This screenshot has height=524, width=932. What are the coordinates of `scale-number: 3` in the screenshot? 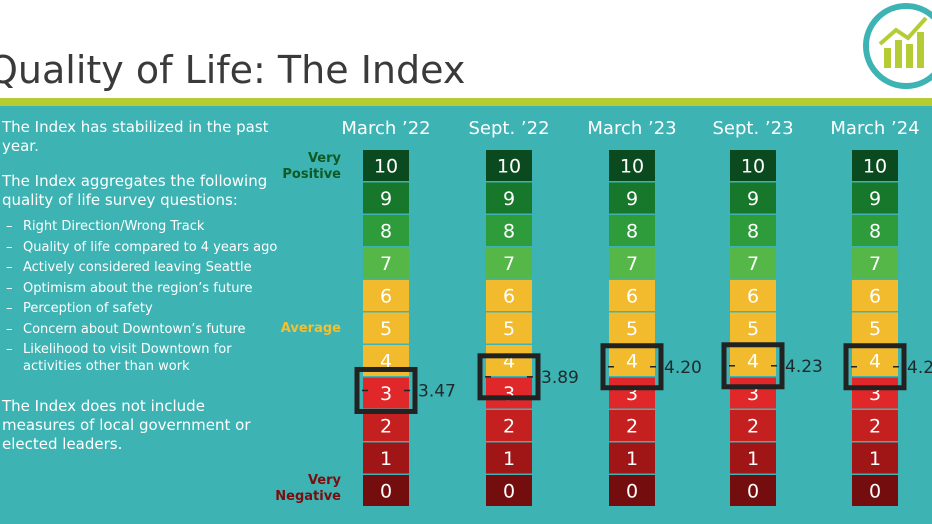 It's located at (386, 394).